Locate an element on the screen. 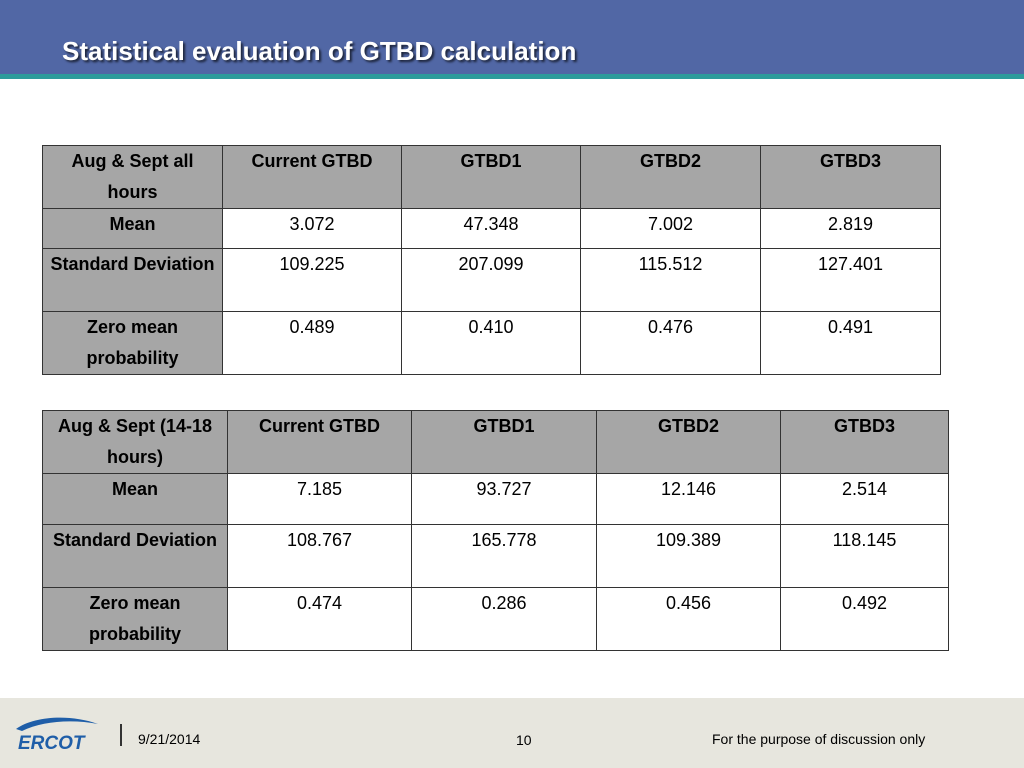  table-cell: 2.819 is located at coordinates (850, 228).